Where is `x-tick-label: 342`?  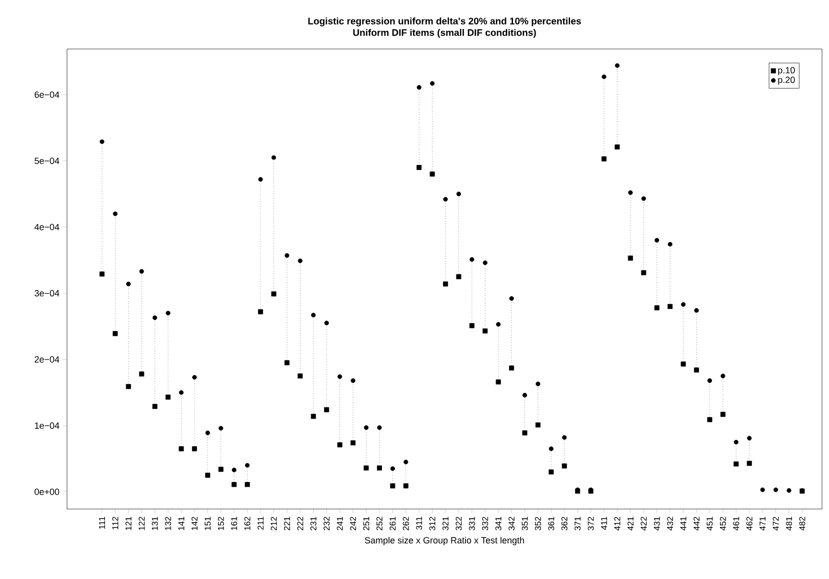 x-tick-label: 342 is located at coordinates (511, 523).